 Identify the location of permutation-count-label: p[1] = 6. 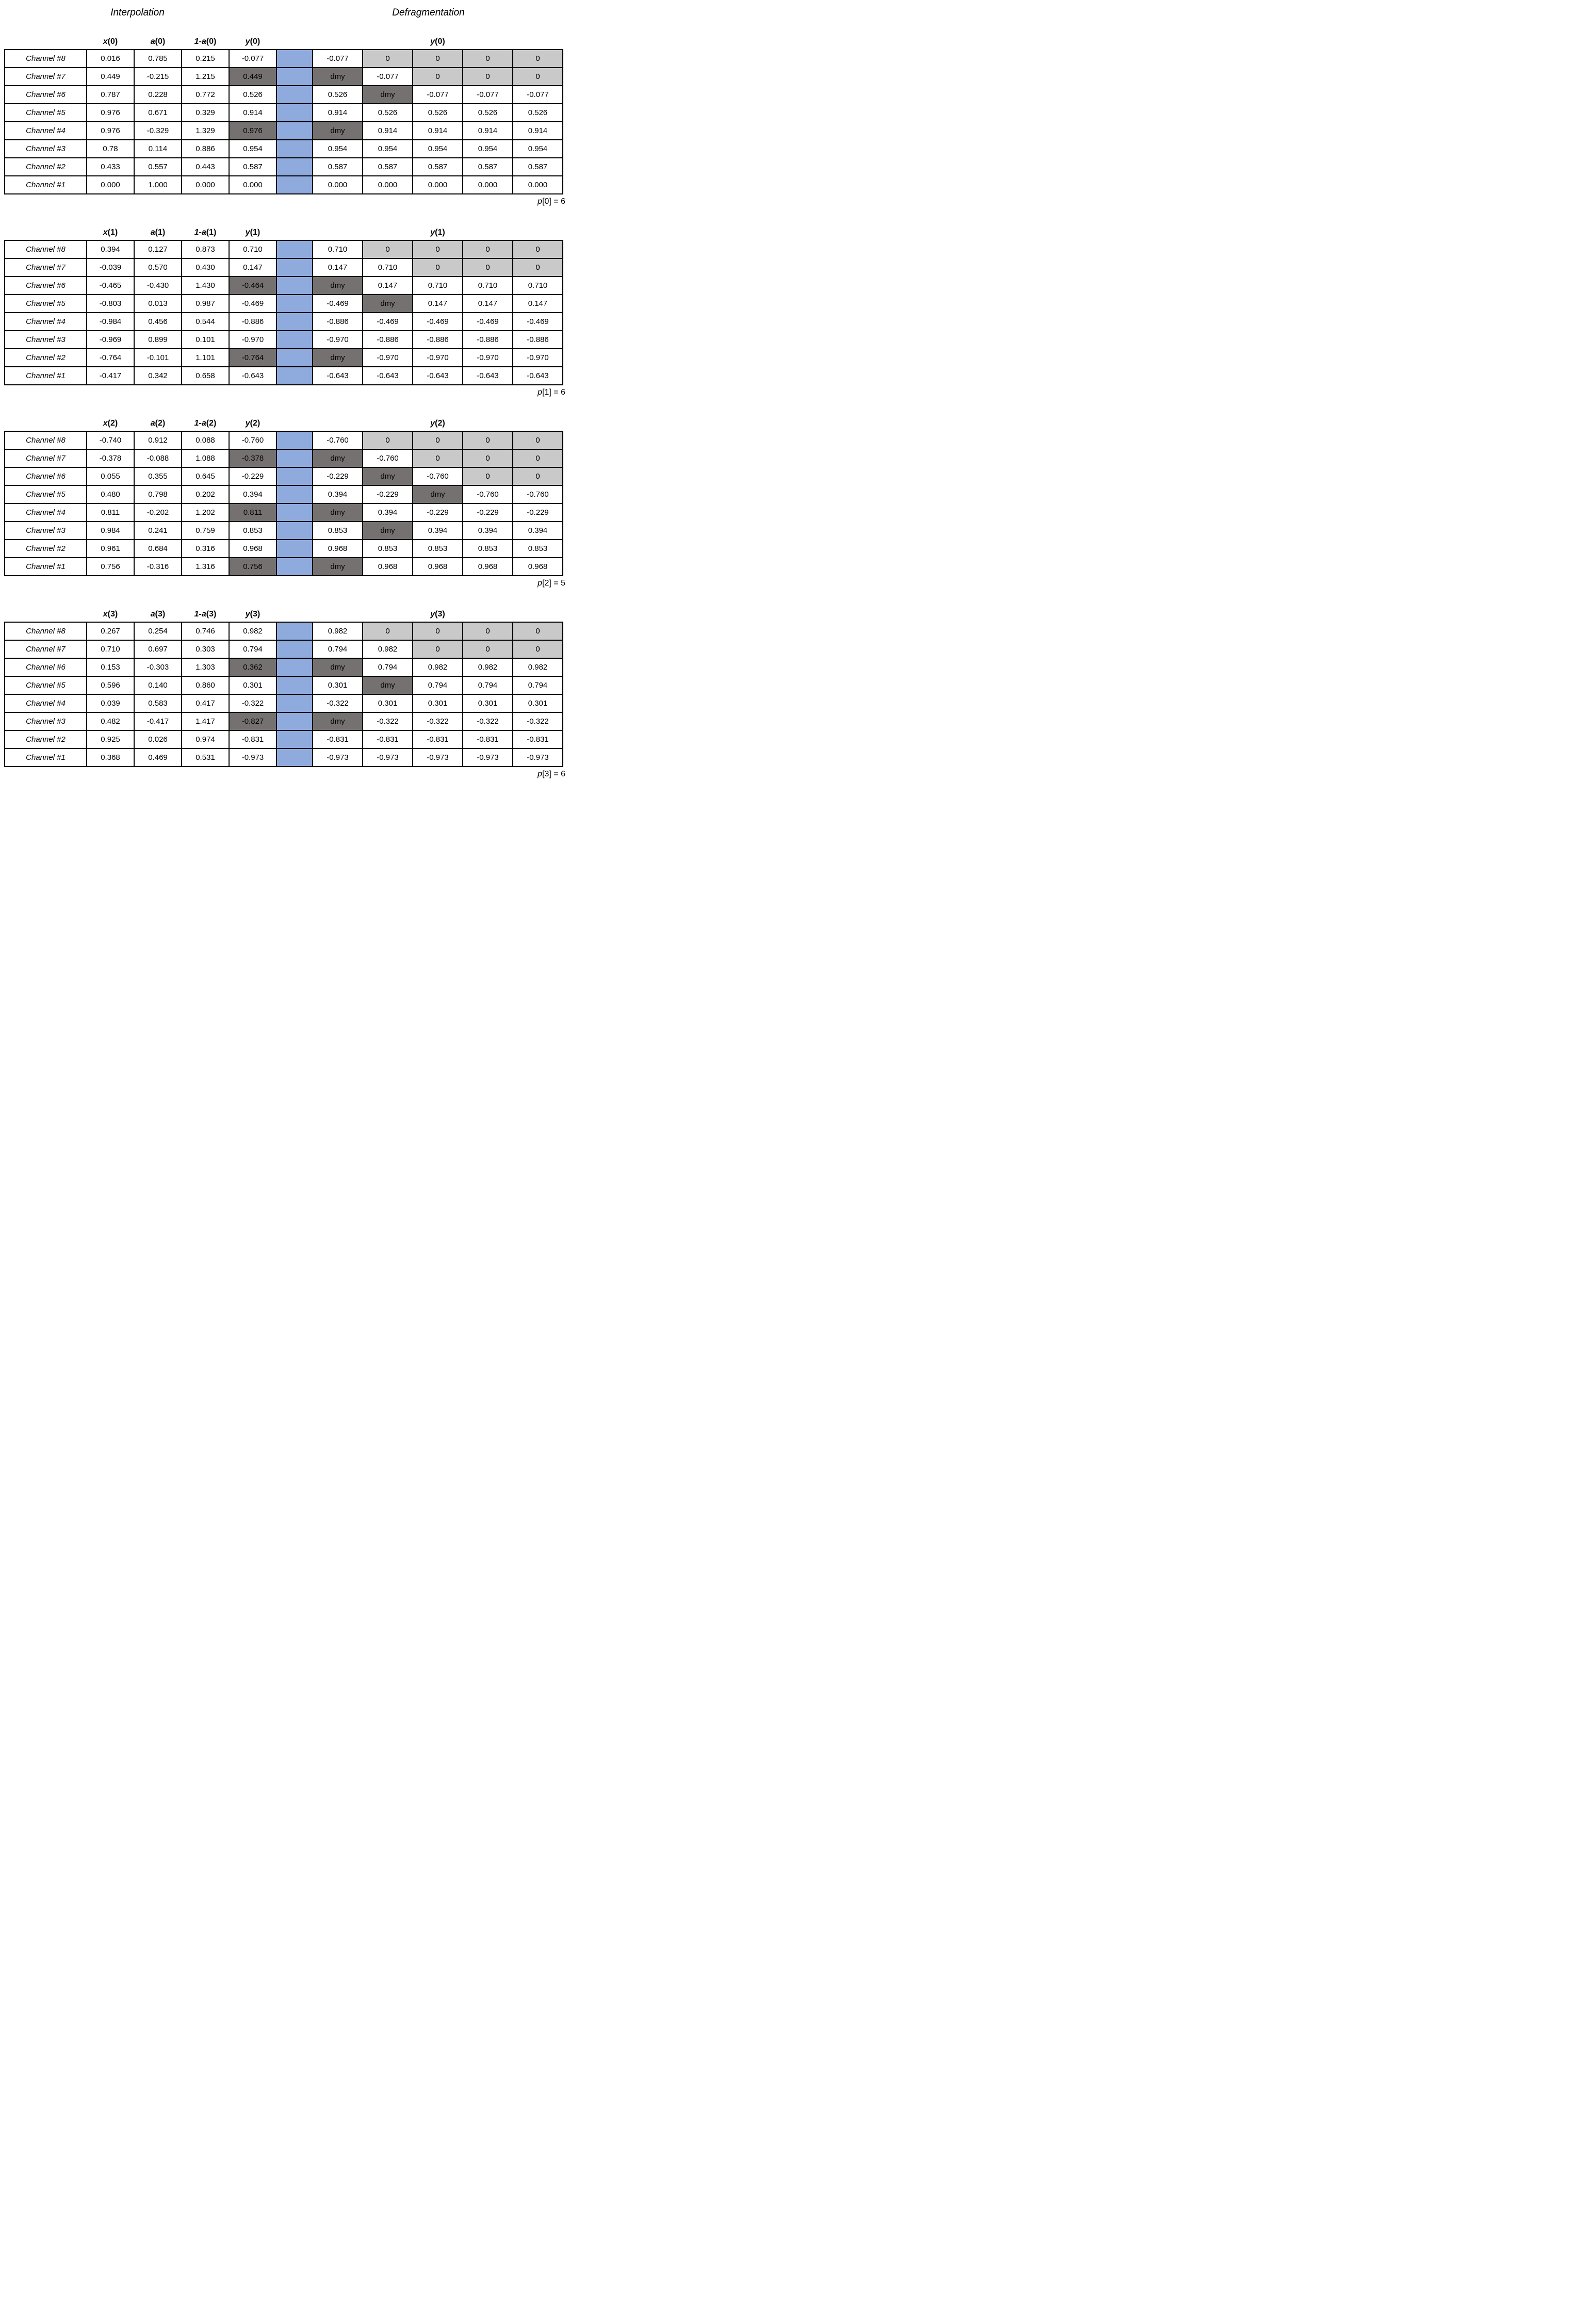
(285, 393).